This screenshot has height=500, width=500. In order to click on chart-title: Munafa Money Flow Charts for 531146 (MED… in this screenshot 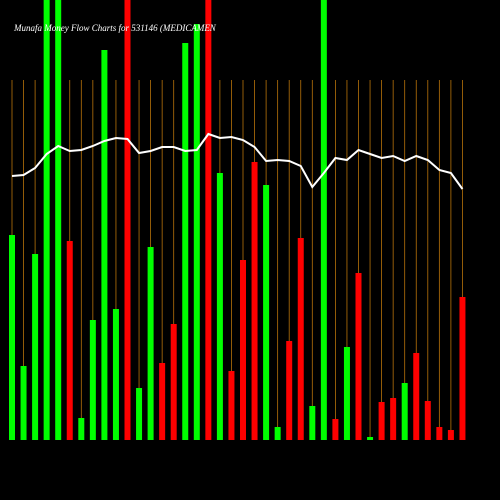, I will do `click(115, 28)`.